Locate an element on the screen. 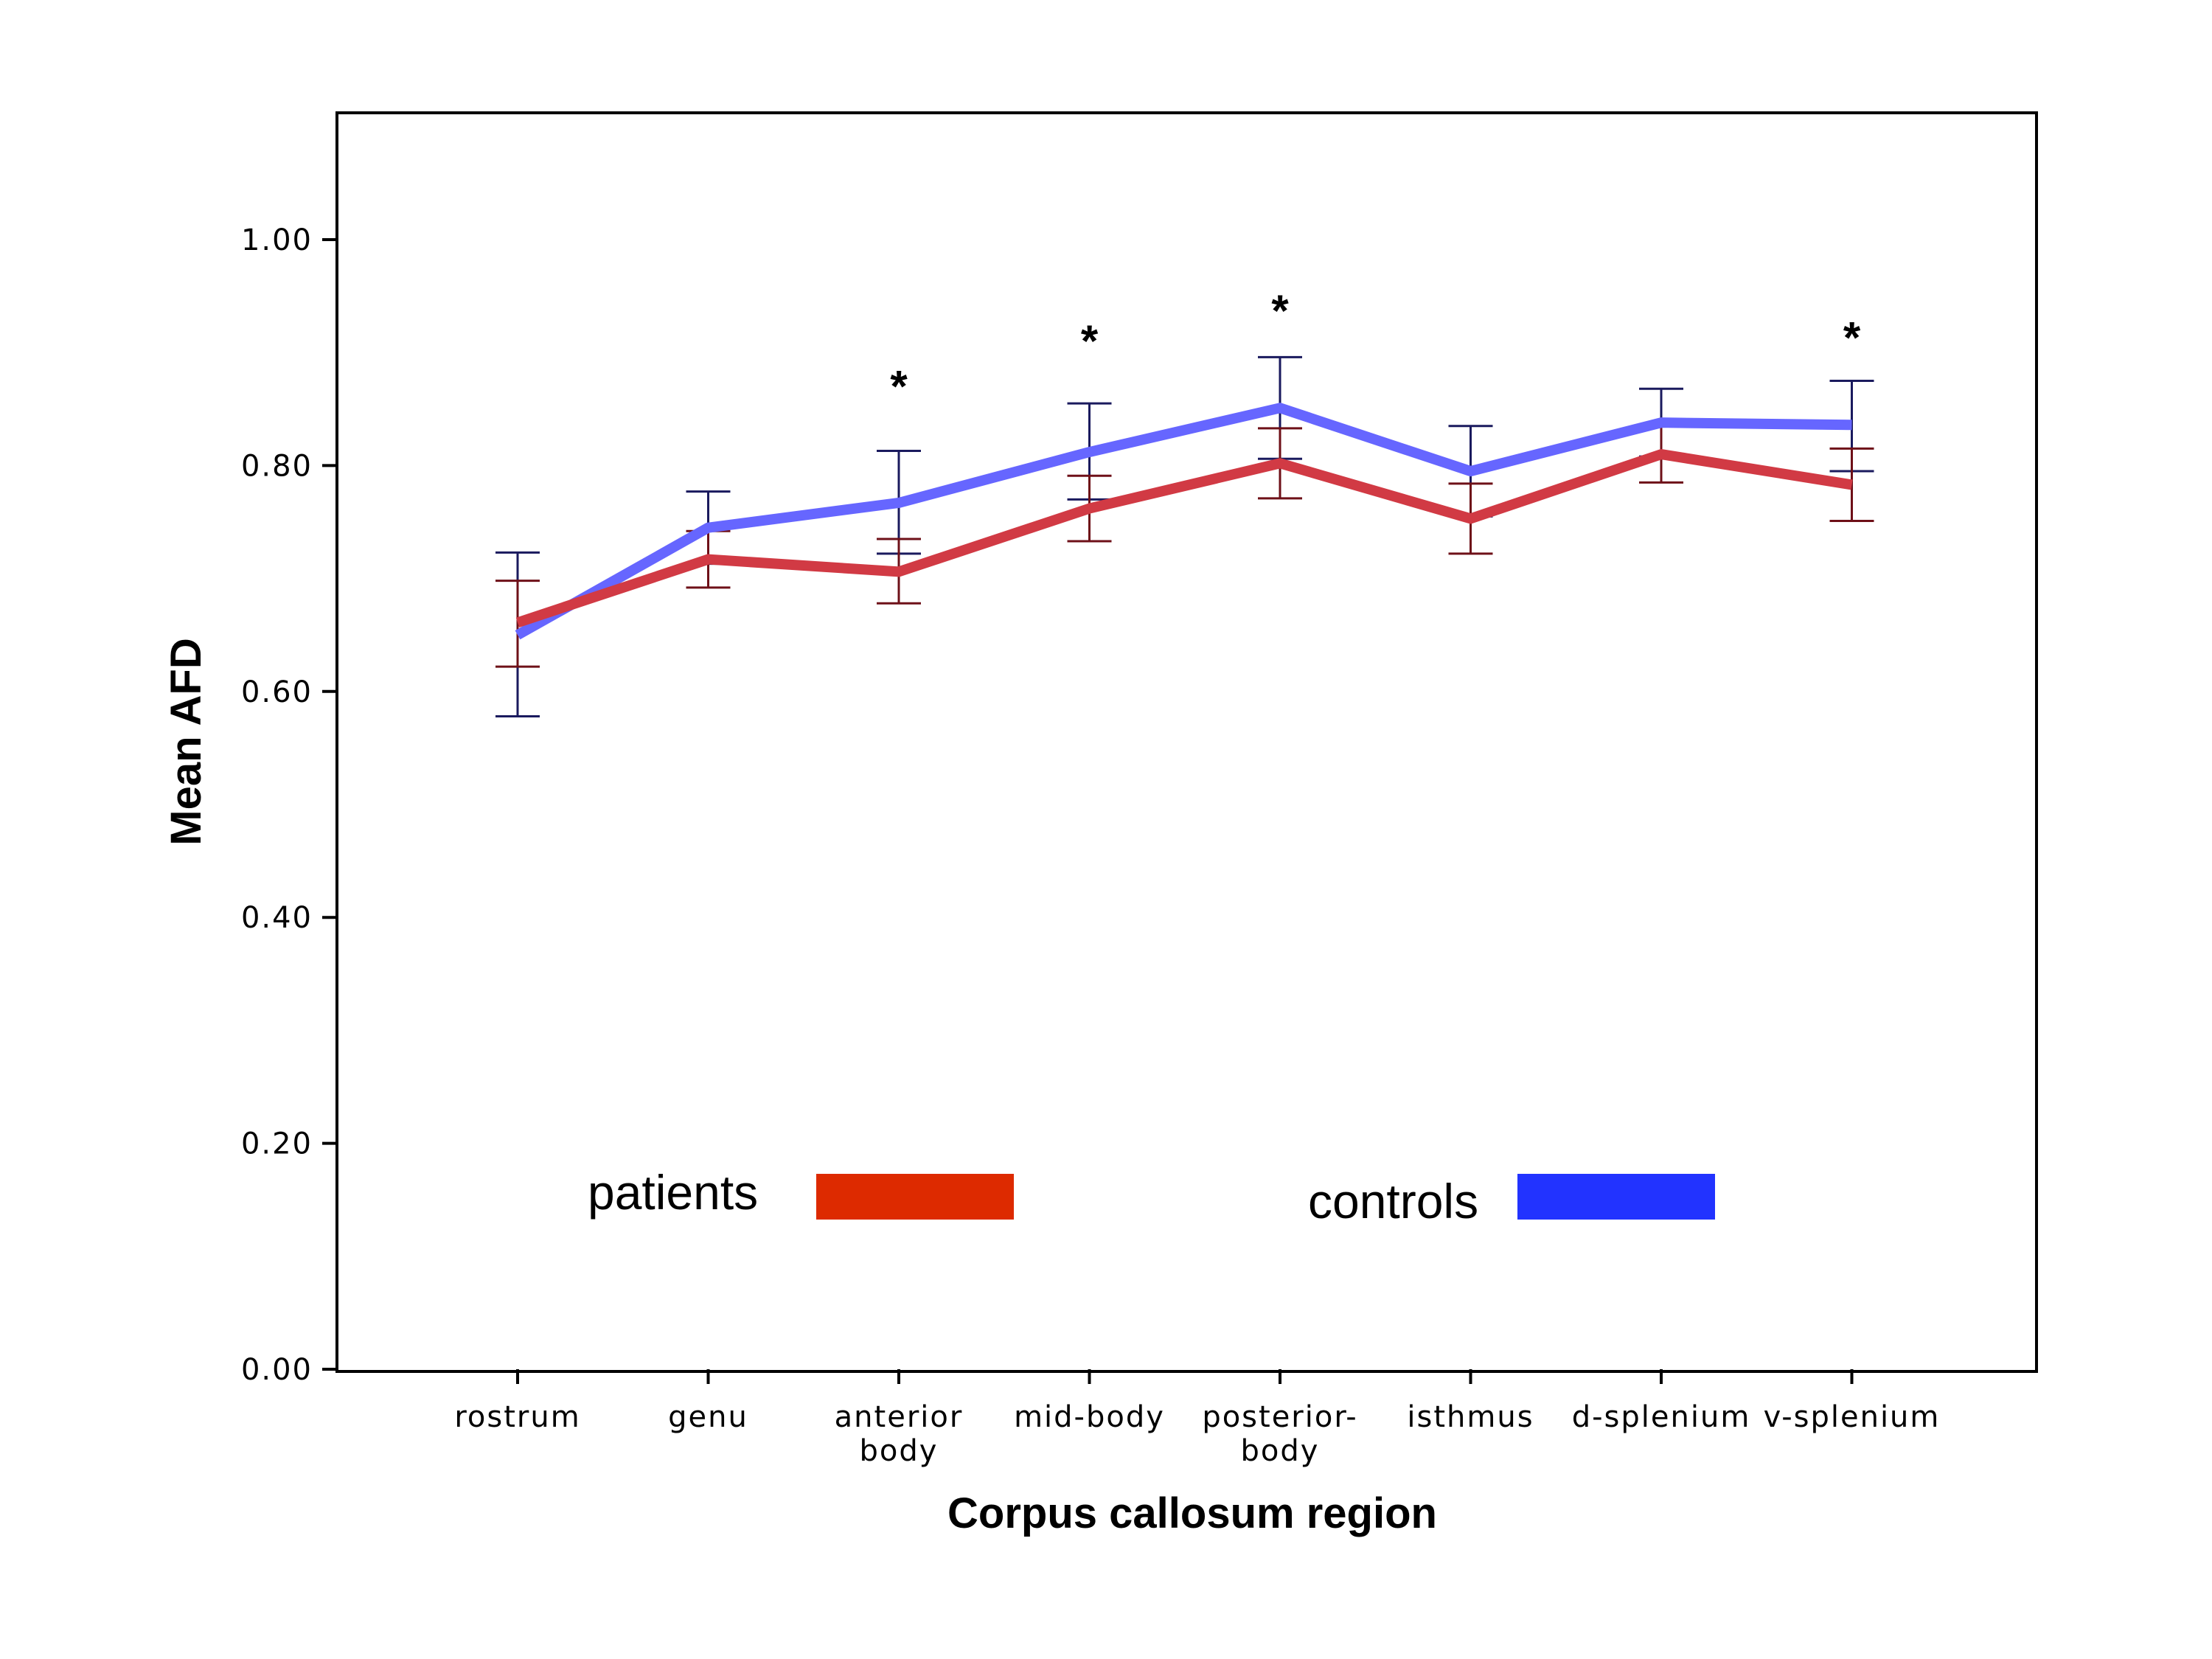 The width and height of the screenshot is (2212, 1659). x-tick-label: genu is located at coordinates (708, 1417).